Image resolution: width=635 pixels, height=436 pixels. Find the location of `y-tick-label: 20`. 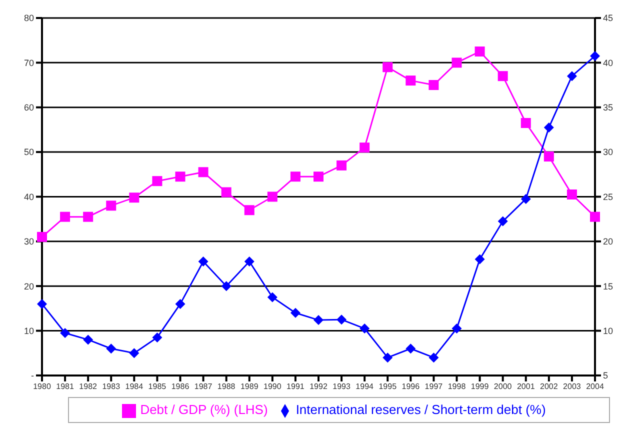

y-tick-label: 20 is located at coordinates (29, 286).